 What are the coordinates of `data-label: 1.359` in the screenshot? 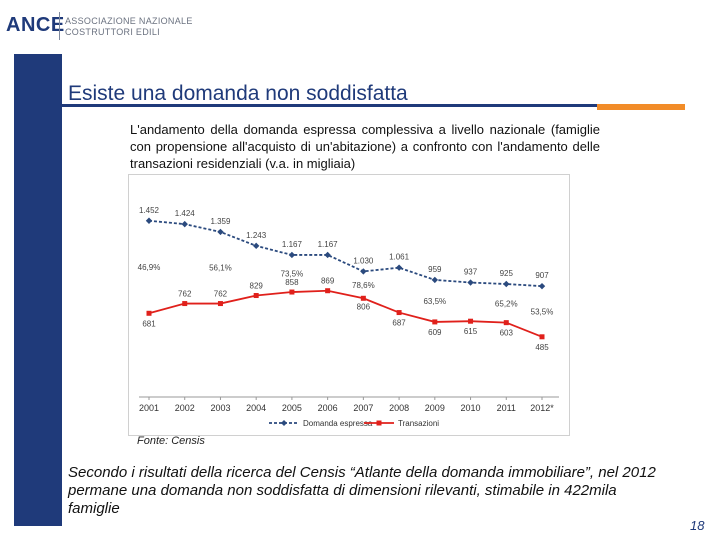 It's located at (220, 221).